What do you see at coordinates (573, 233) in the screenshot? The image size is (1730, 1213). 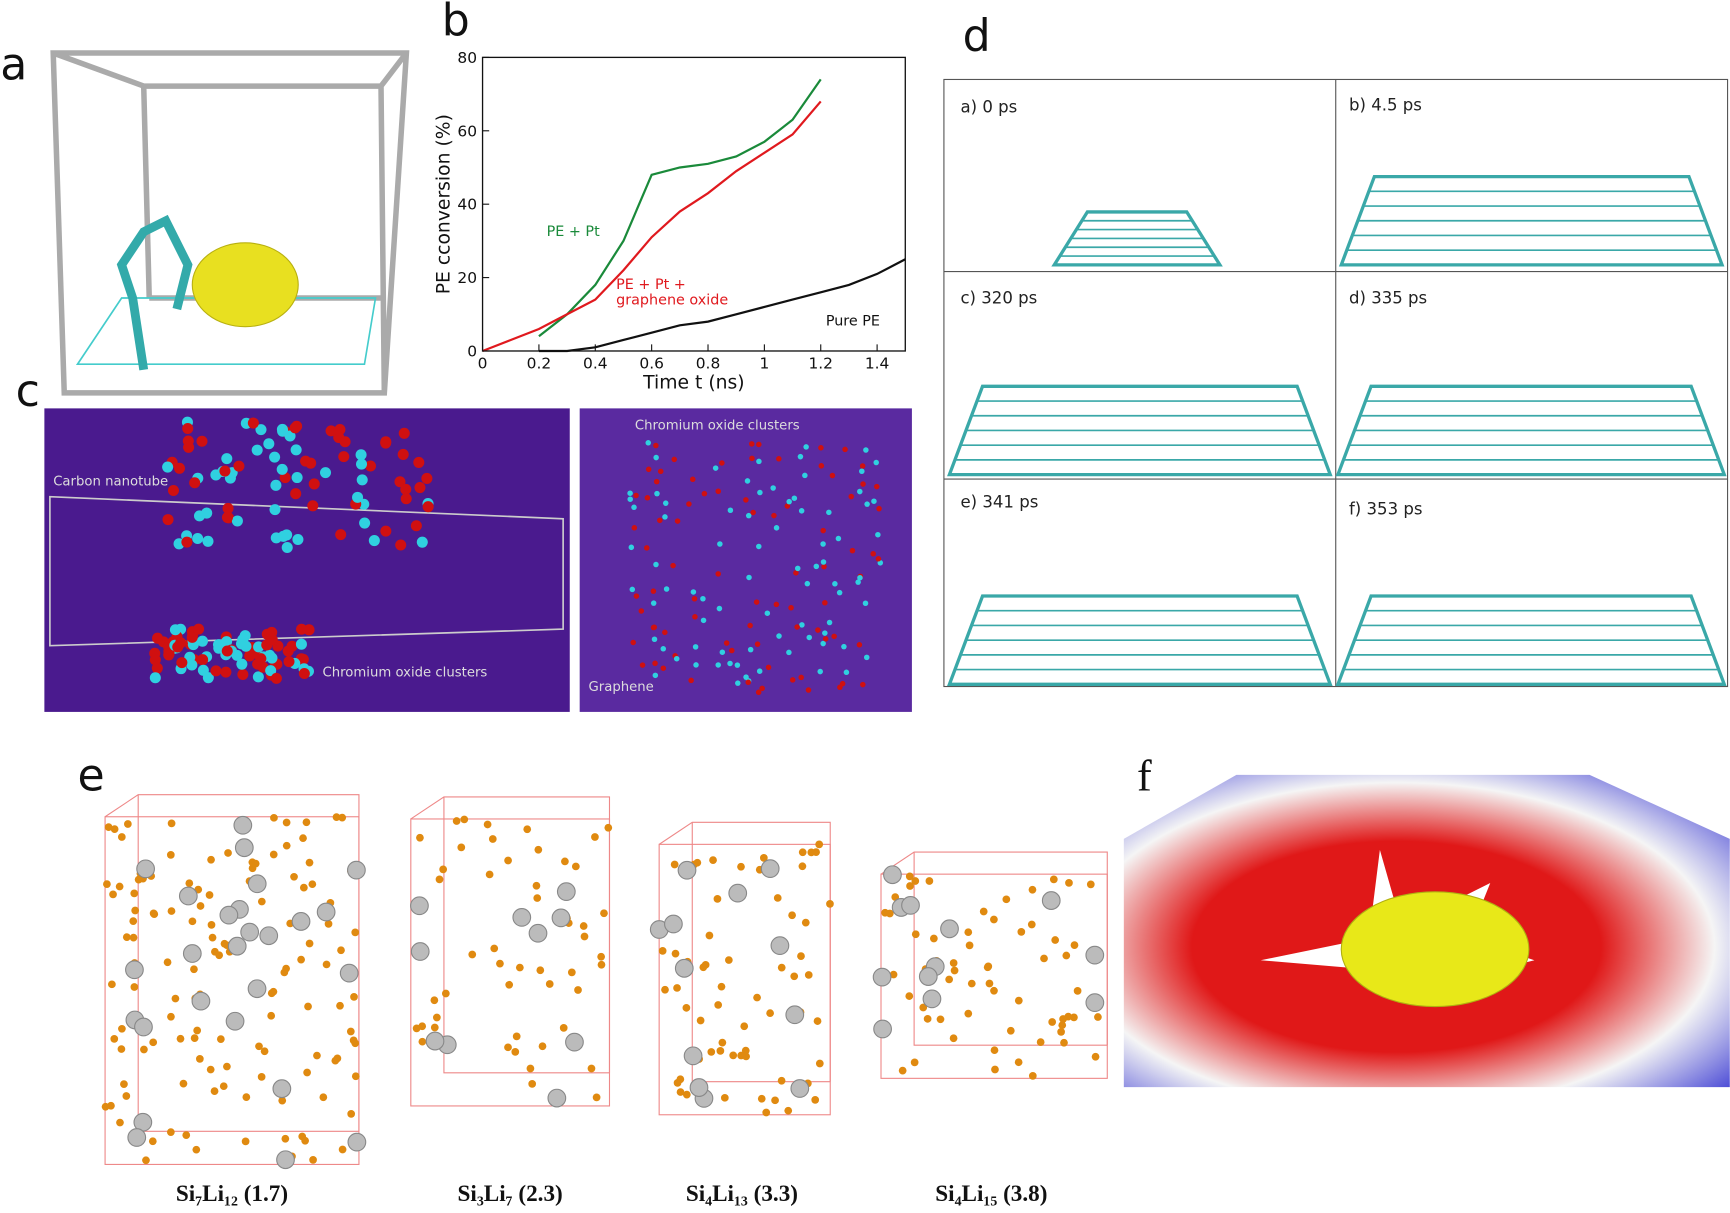 I see `series-annotation-text: PE + Pt` at bounding box center [573, 233].